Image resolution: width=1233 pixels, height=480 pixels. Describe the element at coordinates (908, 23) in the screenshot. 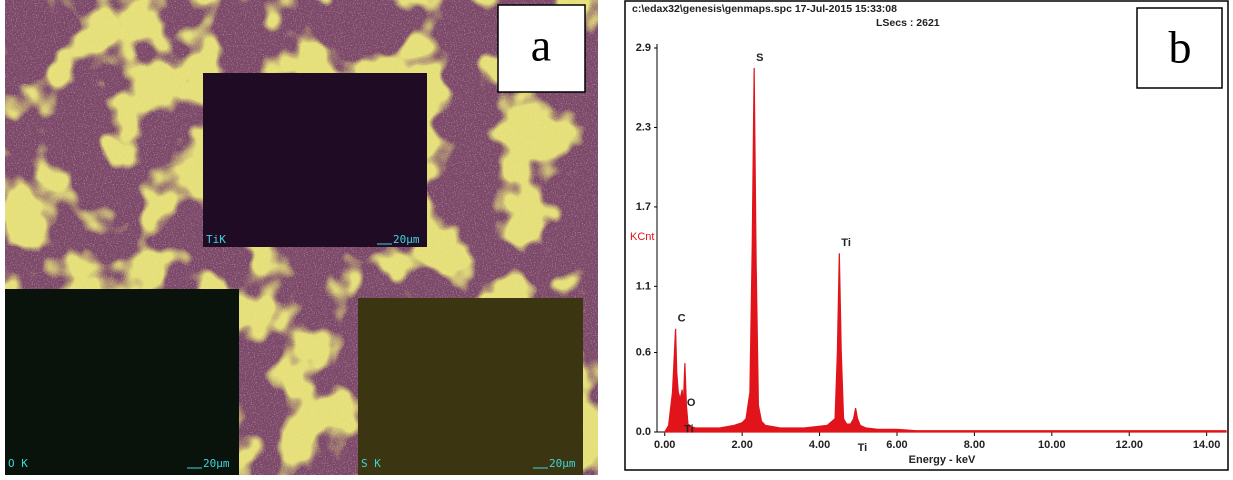

I see `chart-subtitle: LSecs : 2621` at that location.